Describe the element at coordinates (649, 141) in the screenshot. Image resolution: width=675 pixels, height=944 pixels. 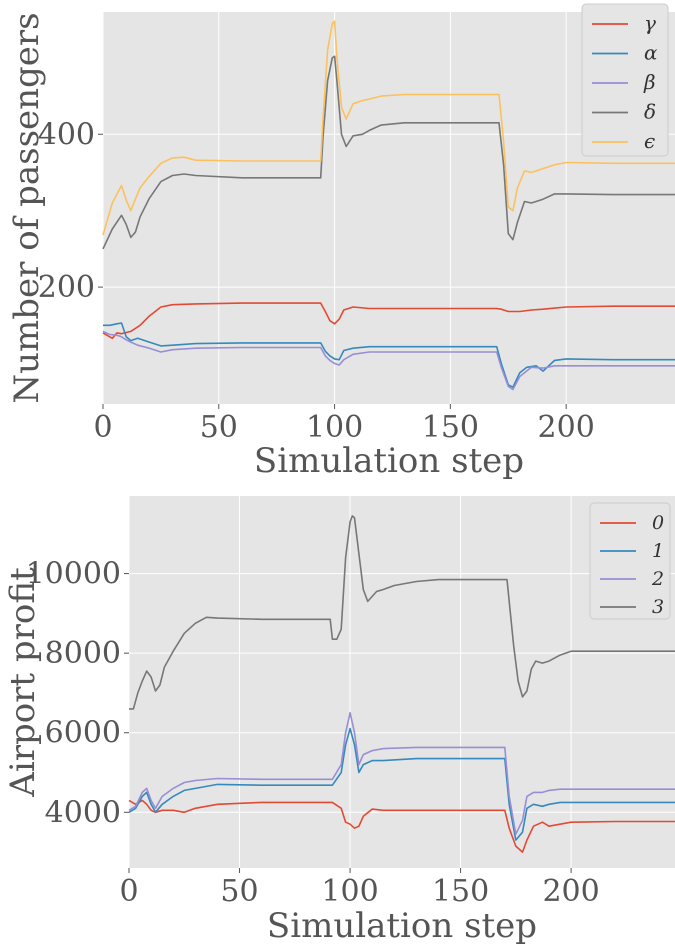
I see `legend-label: ϵ` at that location.